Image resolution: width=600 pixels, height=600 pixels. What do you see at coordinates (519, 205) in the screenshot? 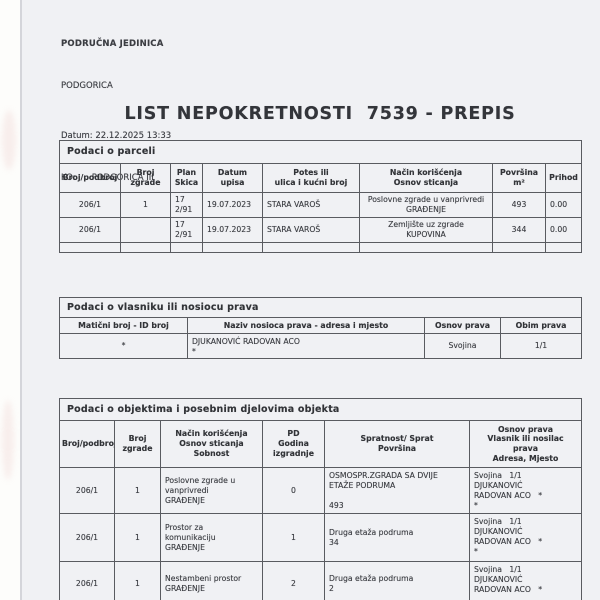
I see `cell-povrsina: 493` at bounding box center [519, 205].